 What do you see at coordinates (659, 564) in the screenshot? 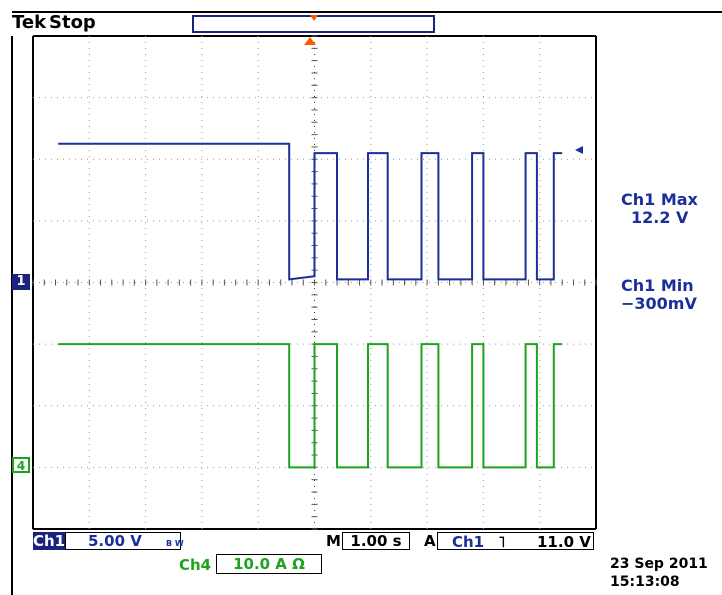
I see `capture-date: 23 Sep 2011` at bounding box center [659, 564].